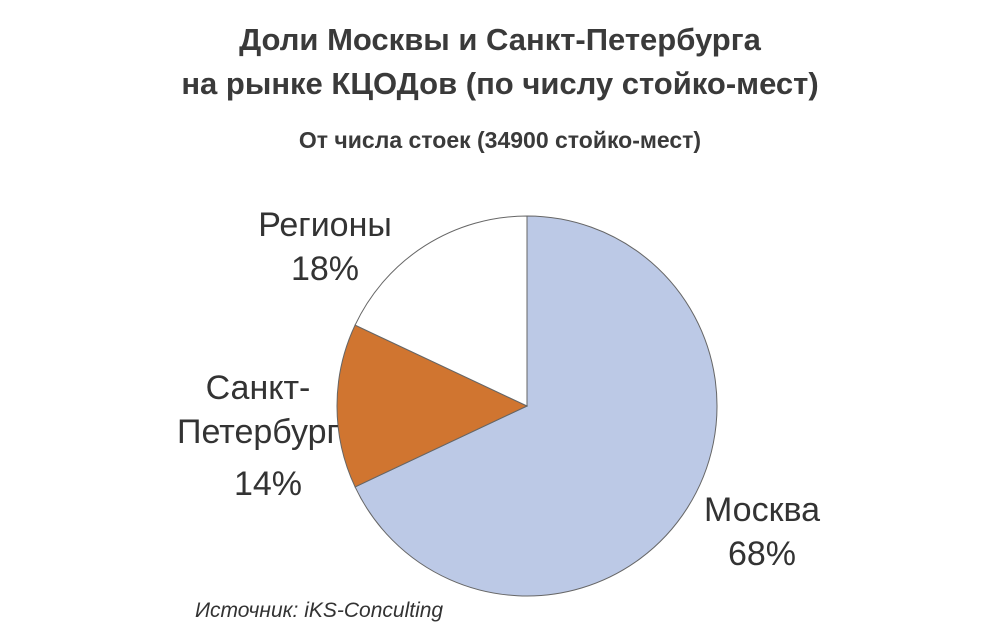  I want to click on value-label: 18%, so click(325, 269).